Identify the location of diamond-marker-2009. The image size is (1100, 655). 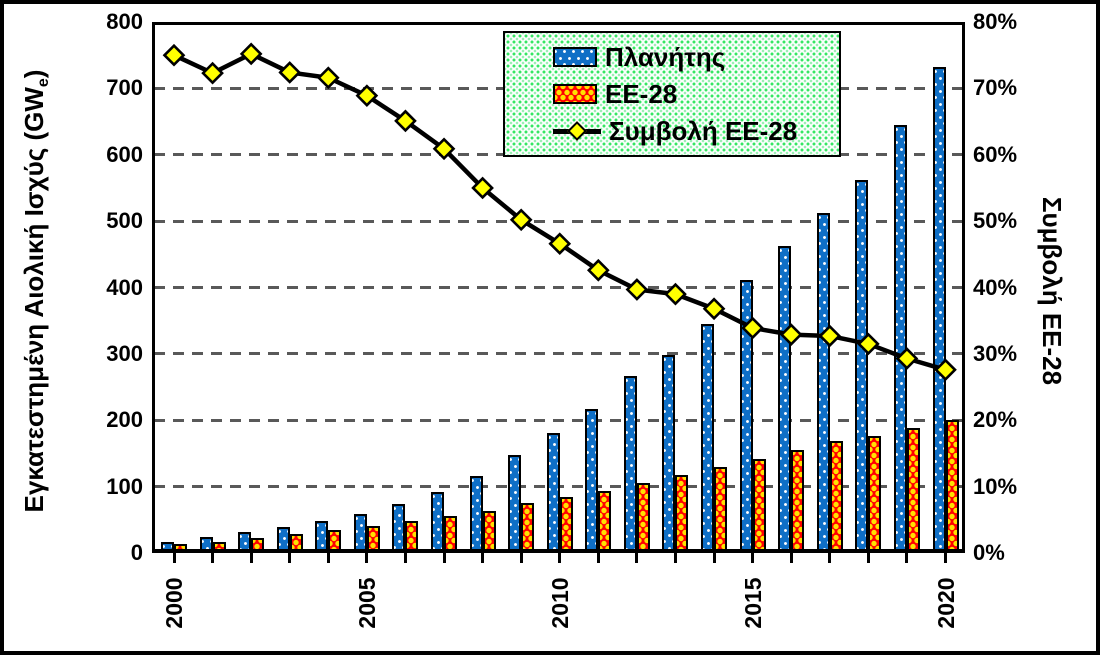
(521, 220).